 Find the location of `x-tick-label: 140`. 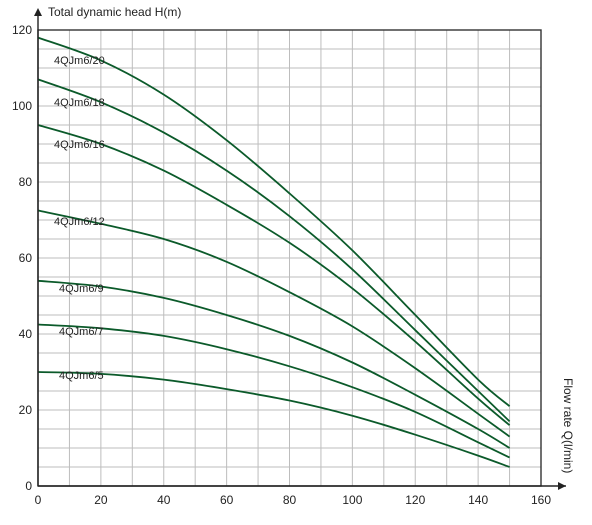

x-tick-label: 140 is located at coordinates (478, 500).